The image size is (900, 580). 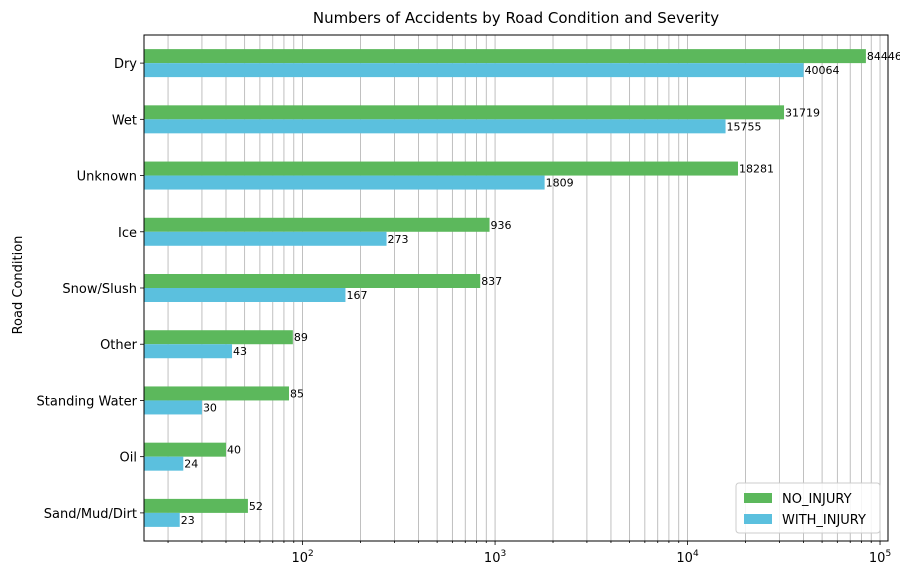 I want to click on data-label: 85, so click(x=297, y=393).